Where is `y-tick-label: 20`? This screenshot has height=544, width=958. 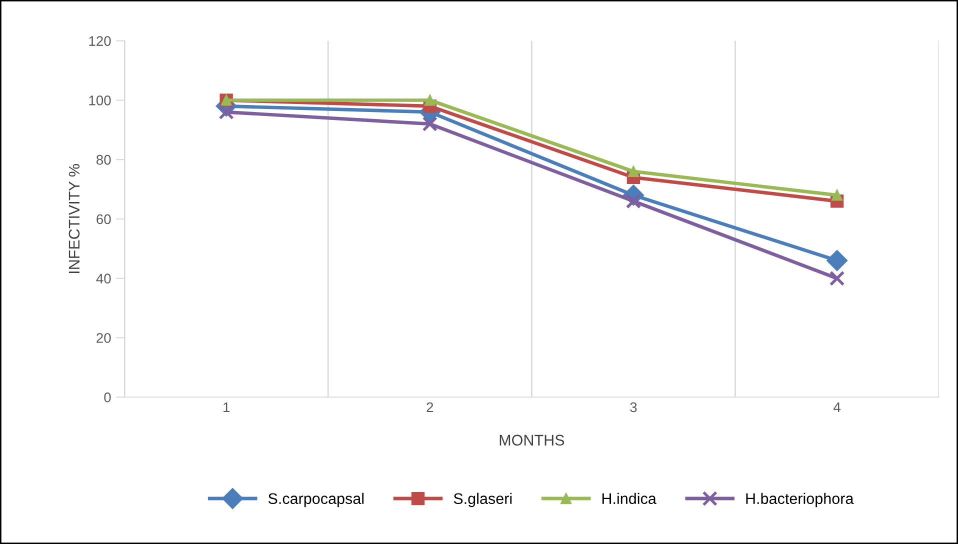
y-tick-label: 20 is located at coordinates (103, 338).